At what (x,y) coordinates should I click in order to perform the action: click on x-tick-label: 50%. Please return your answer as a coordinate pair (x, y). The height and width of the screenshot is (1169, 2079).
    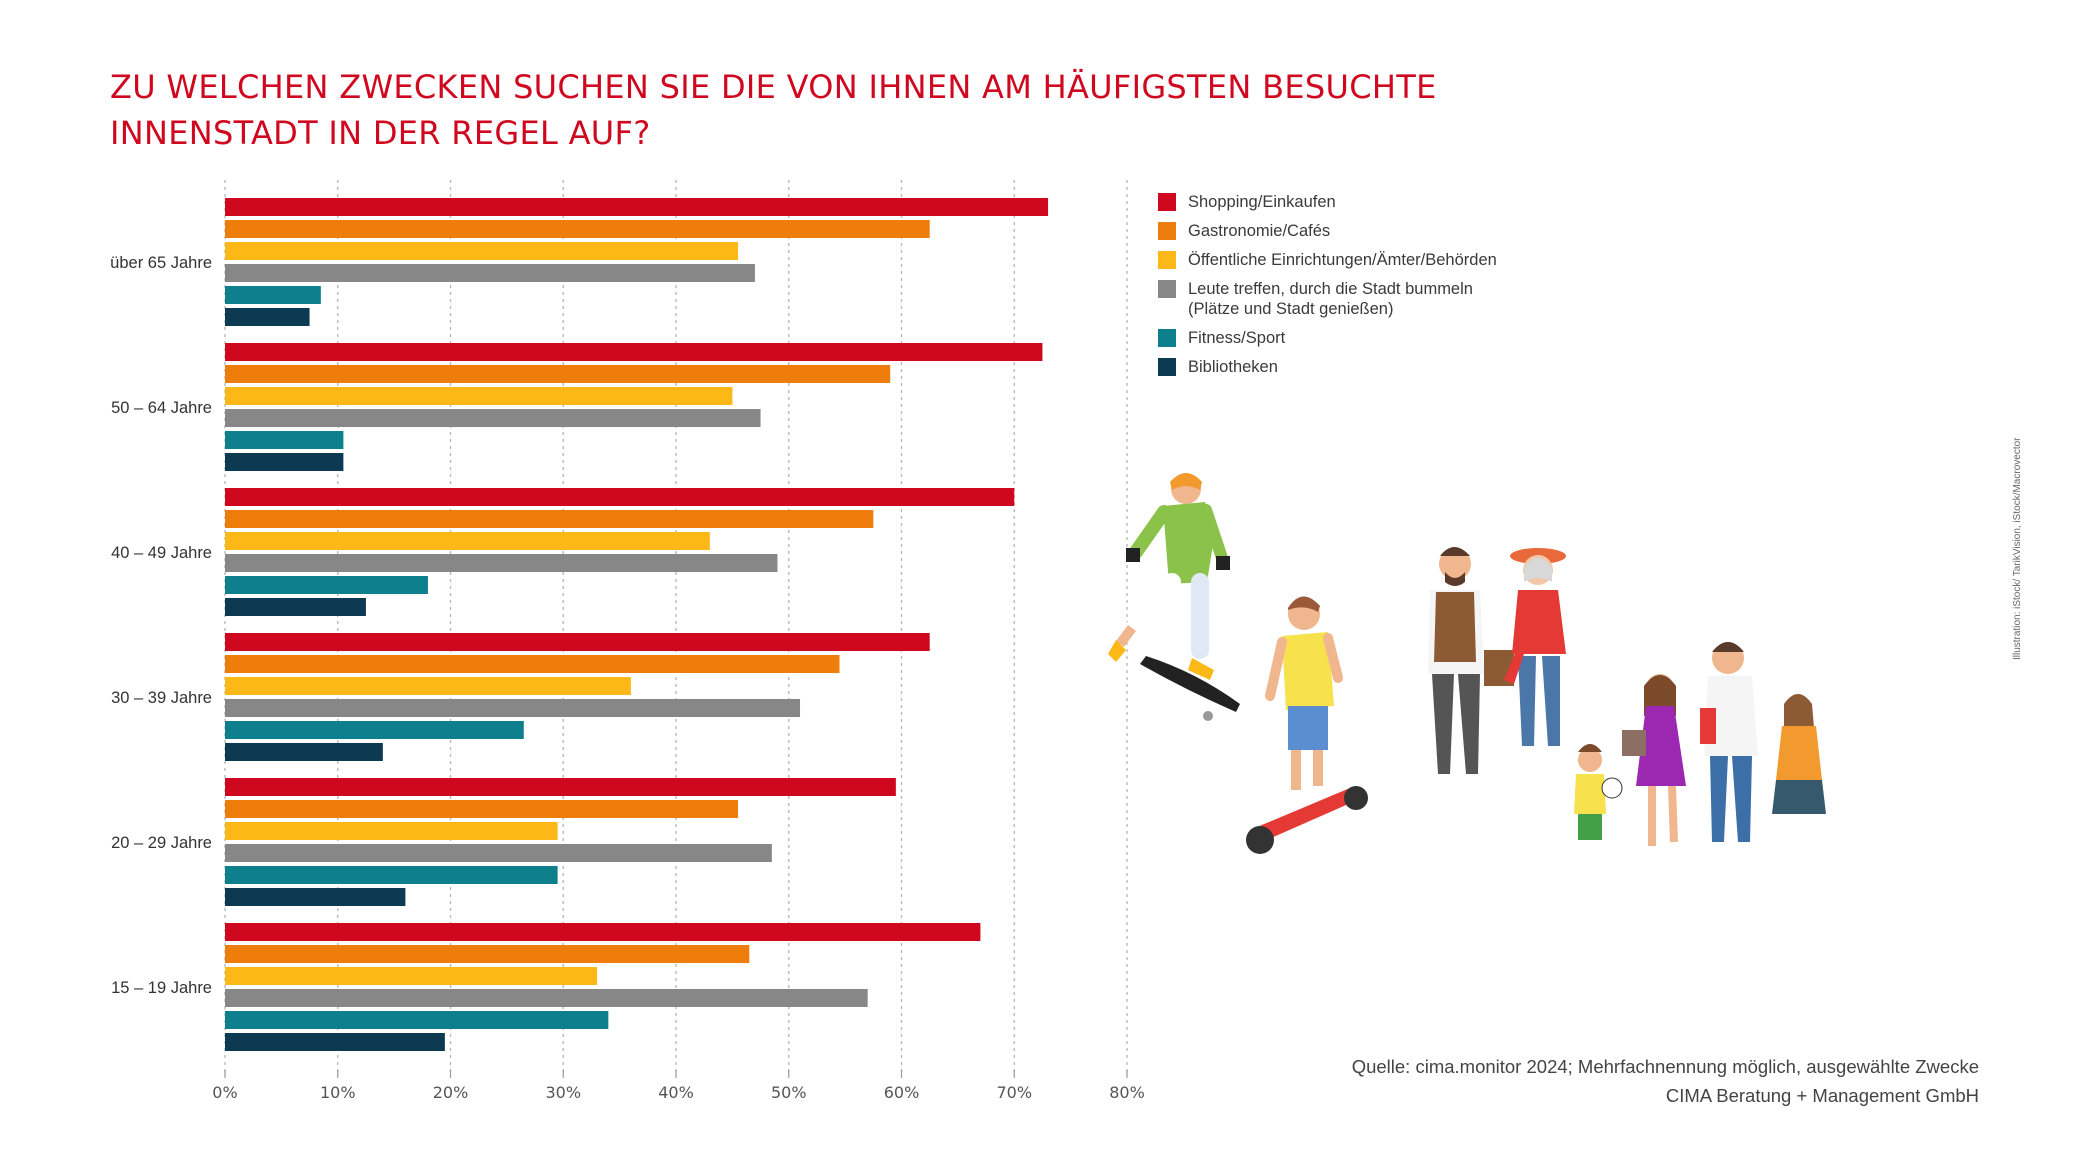
    Looking at the image, I should click on (789, 1092).